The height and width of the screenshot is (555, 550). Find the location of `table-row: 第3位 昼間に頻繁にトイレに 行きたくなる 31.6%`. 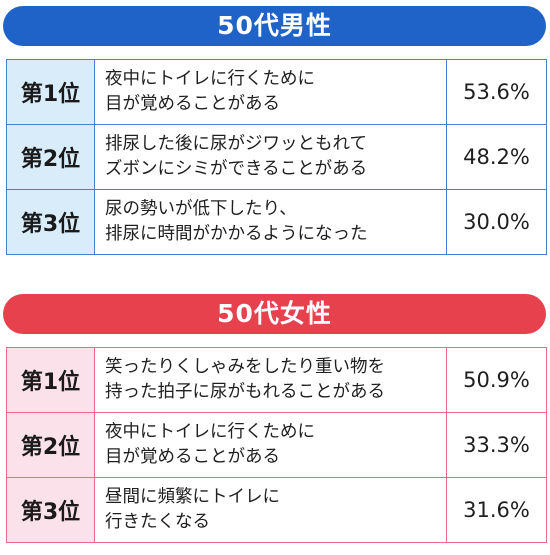

table-row: 第3位 昼間に頻繁にトイレに 行きたくなる 31.6% is located at coordinates (276, 510).